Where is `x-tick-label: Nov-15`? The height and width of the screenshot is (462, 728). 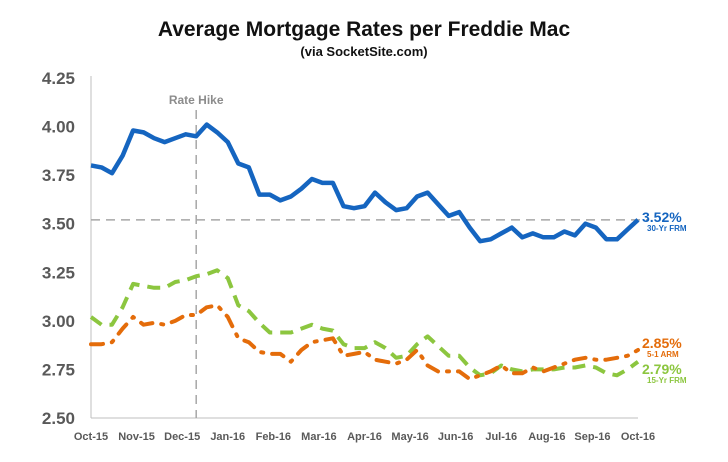 x-tick-label: Nov-15 is located at coordinates (136, 437).